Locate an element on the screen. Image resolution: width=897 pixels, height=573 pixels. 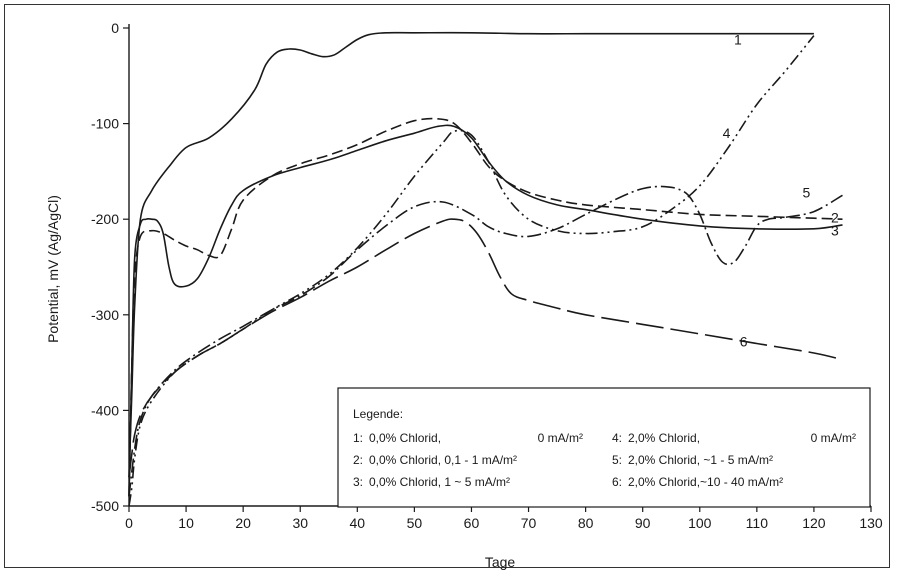
legend-entry-number: 2: is located at coordinates (358, 460).